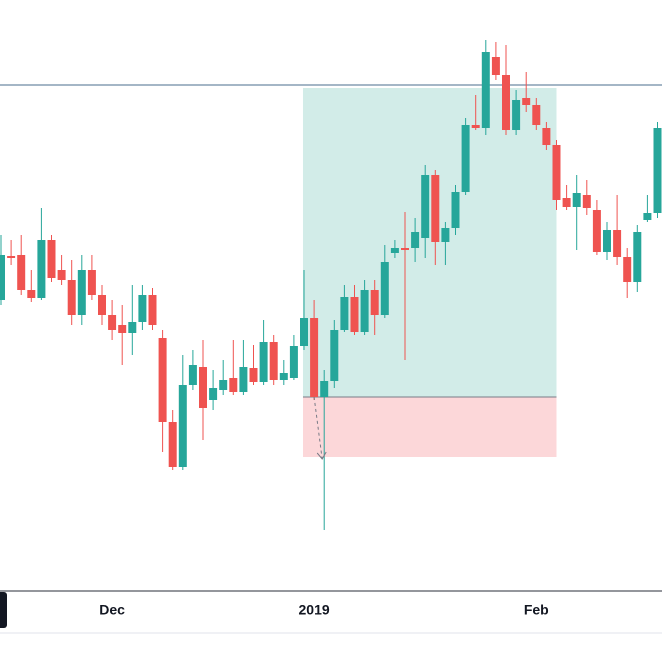  What do you see at coordinates (314, 610) in the screenshot?
I see `x-tick-label: 2019` at bounding box center [314, 610].